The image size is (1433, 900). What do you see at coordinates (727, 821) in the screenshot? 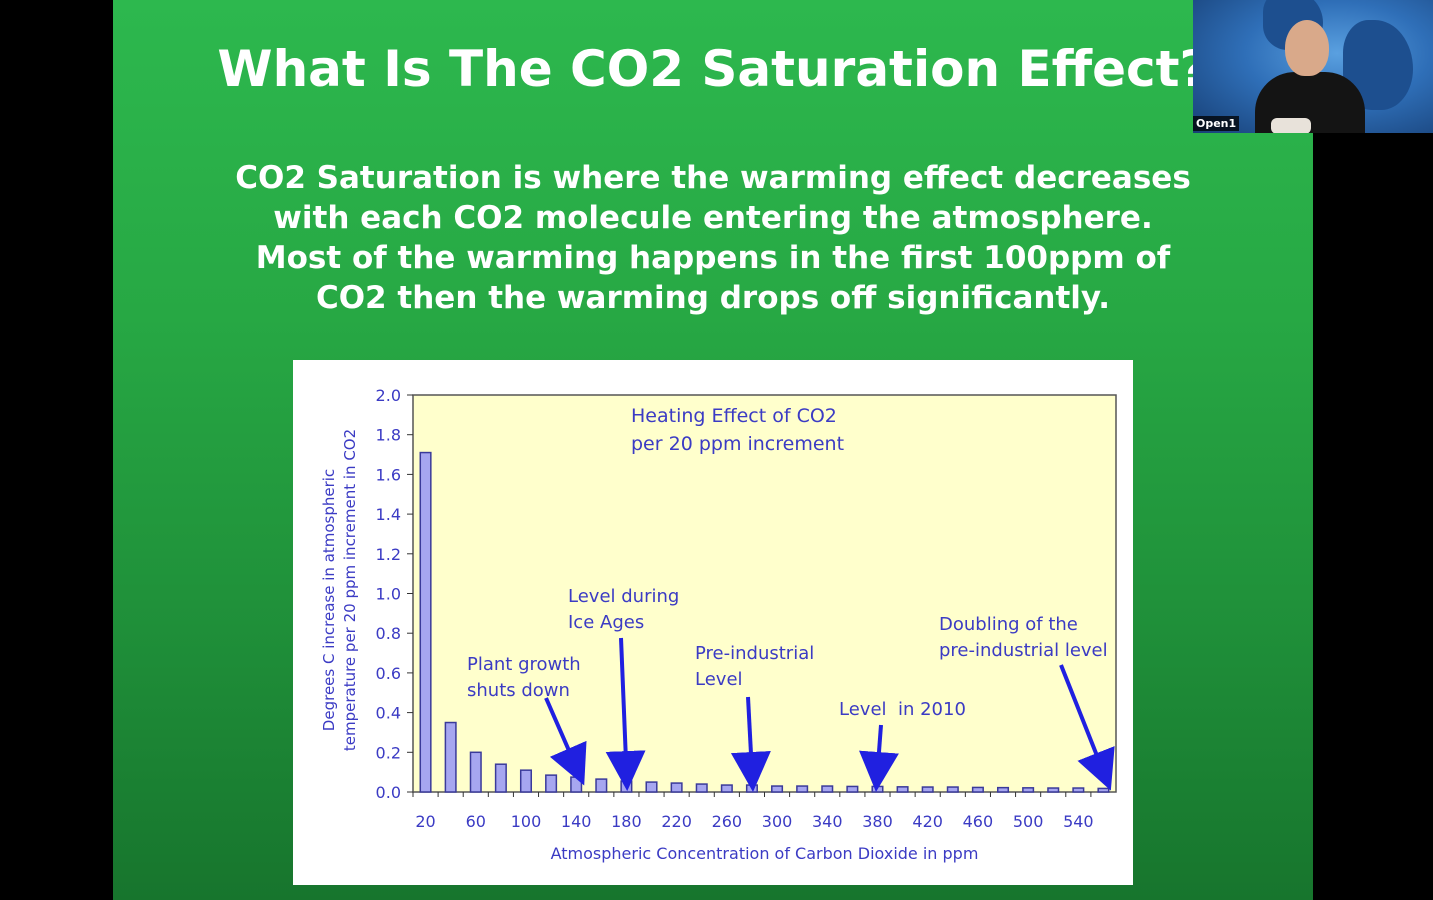
I see `x-tick-label: 260` at bounding box center [727, 821].